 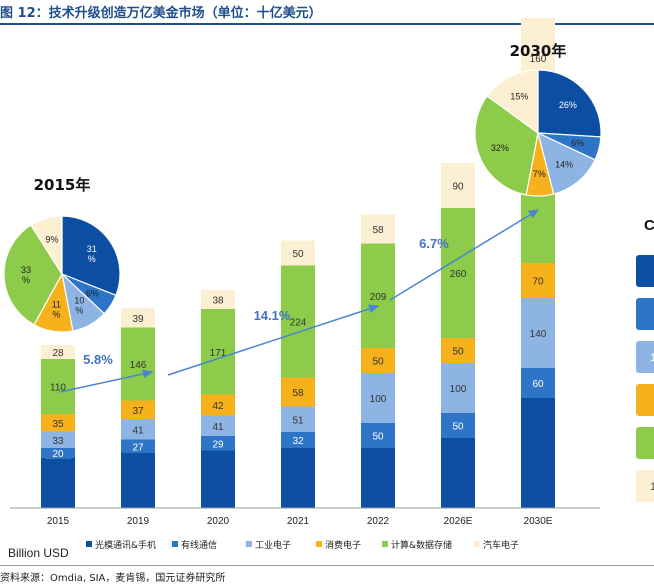 What do you see at coordinates (98, 359) in the screenshot?
I see `growth-label: 5.8%` at bounding box center [98, 359].